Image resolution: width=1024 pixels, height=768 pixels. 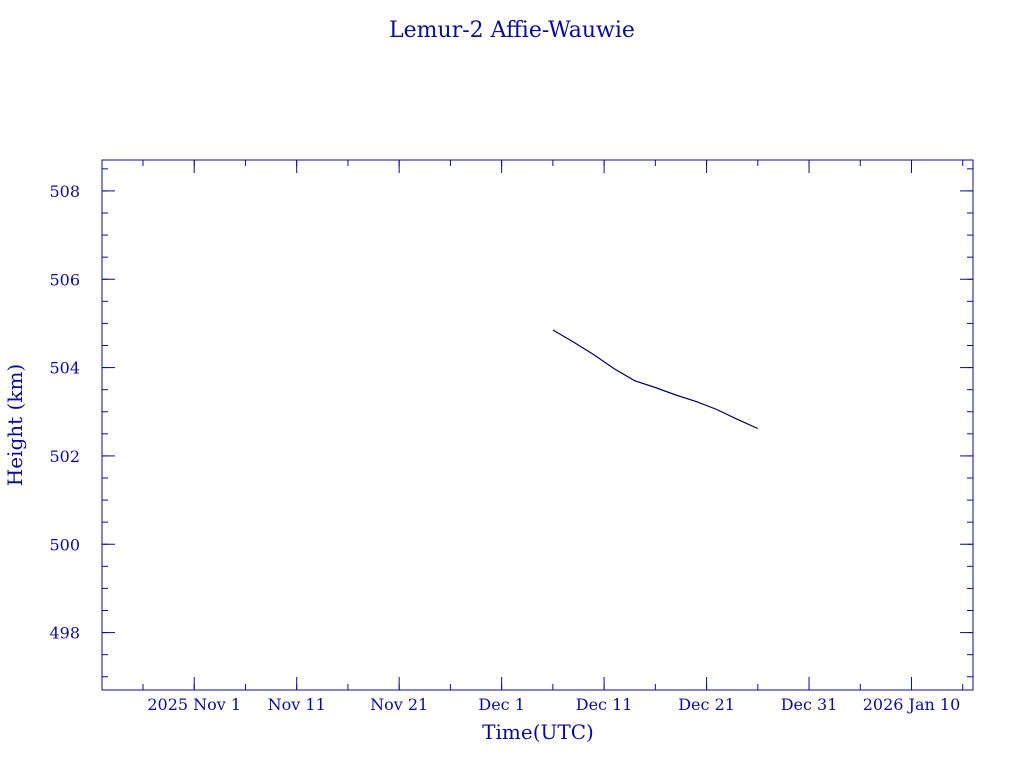 What do you see at coordinates (809, 704) in the screenshot?
I see `x-tick-label: Dec 31` at bounding box center [809, 704].